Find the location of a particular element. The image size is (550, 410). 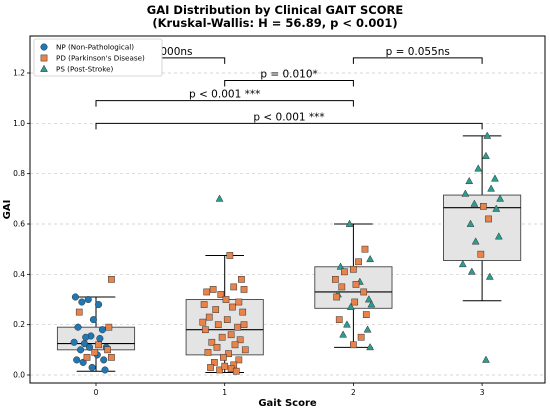

box-iqr is located at coordinates (224, 327).